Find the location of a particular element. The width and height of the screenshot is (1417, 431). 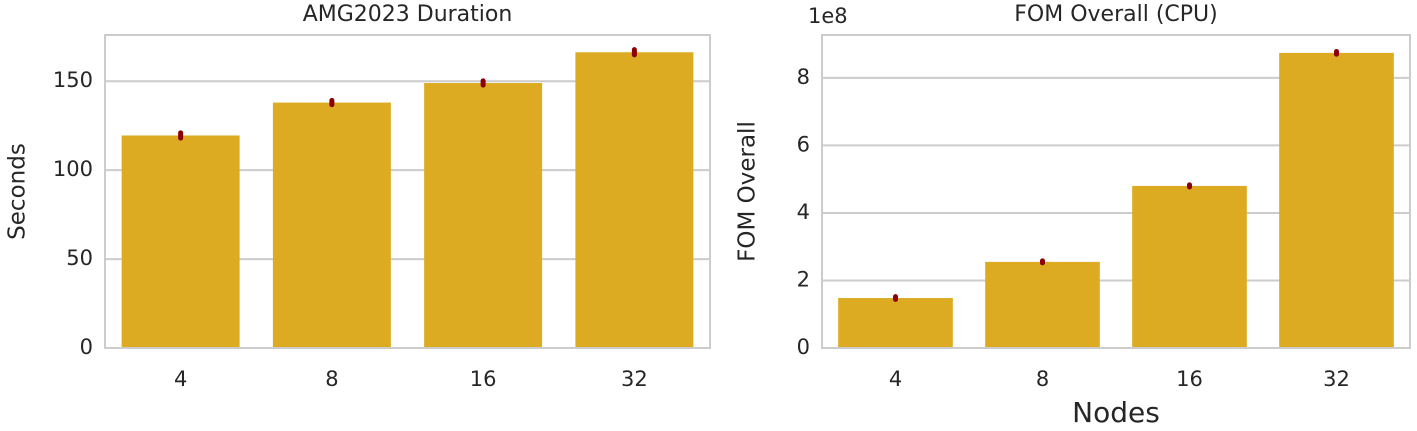

y-tick-label: 6 is located at coordinates (803, 144).